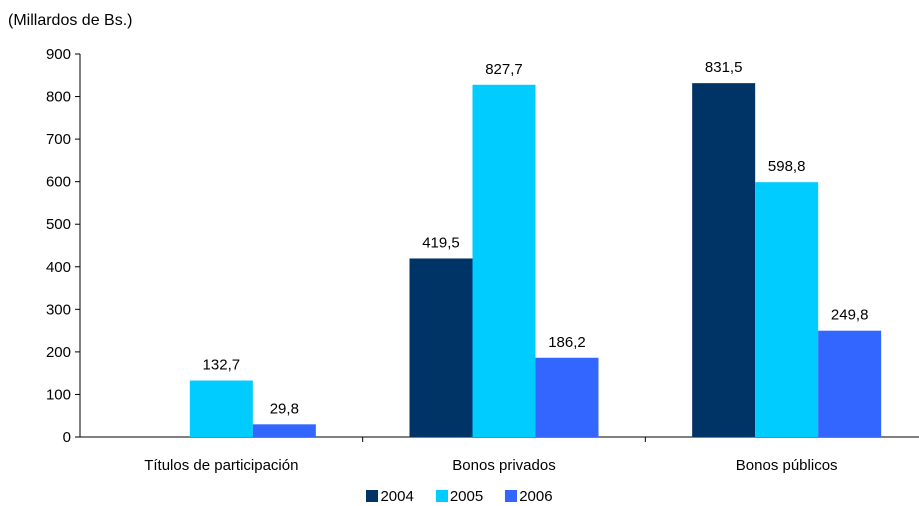 This screenshot has width=919, height=506. Describe the element at coordinates (58, 267) in the screenshot. I see `y-tick-label-400: 400` at that location.